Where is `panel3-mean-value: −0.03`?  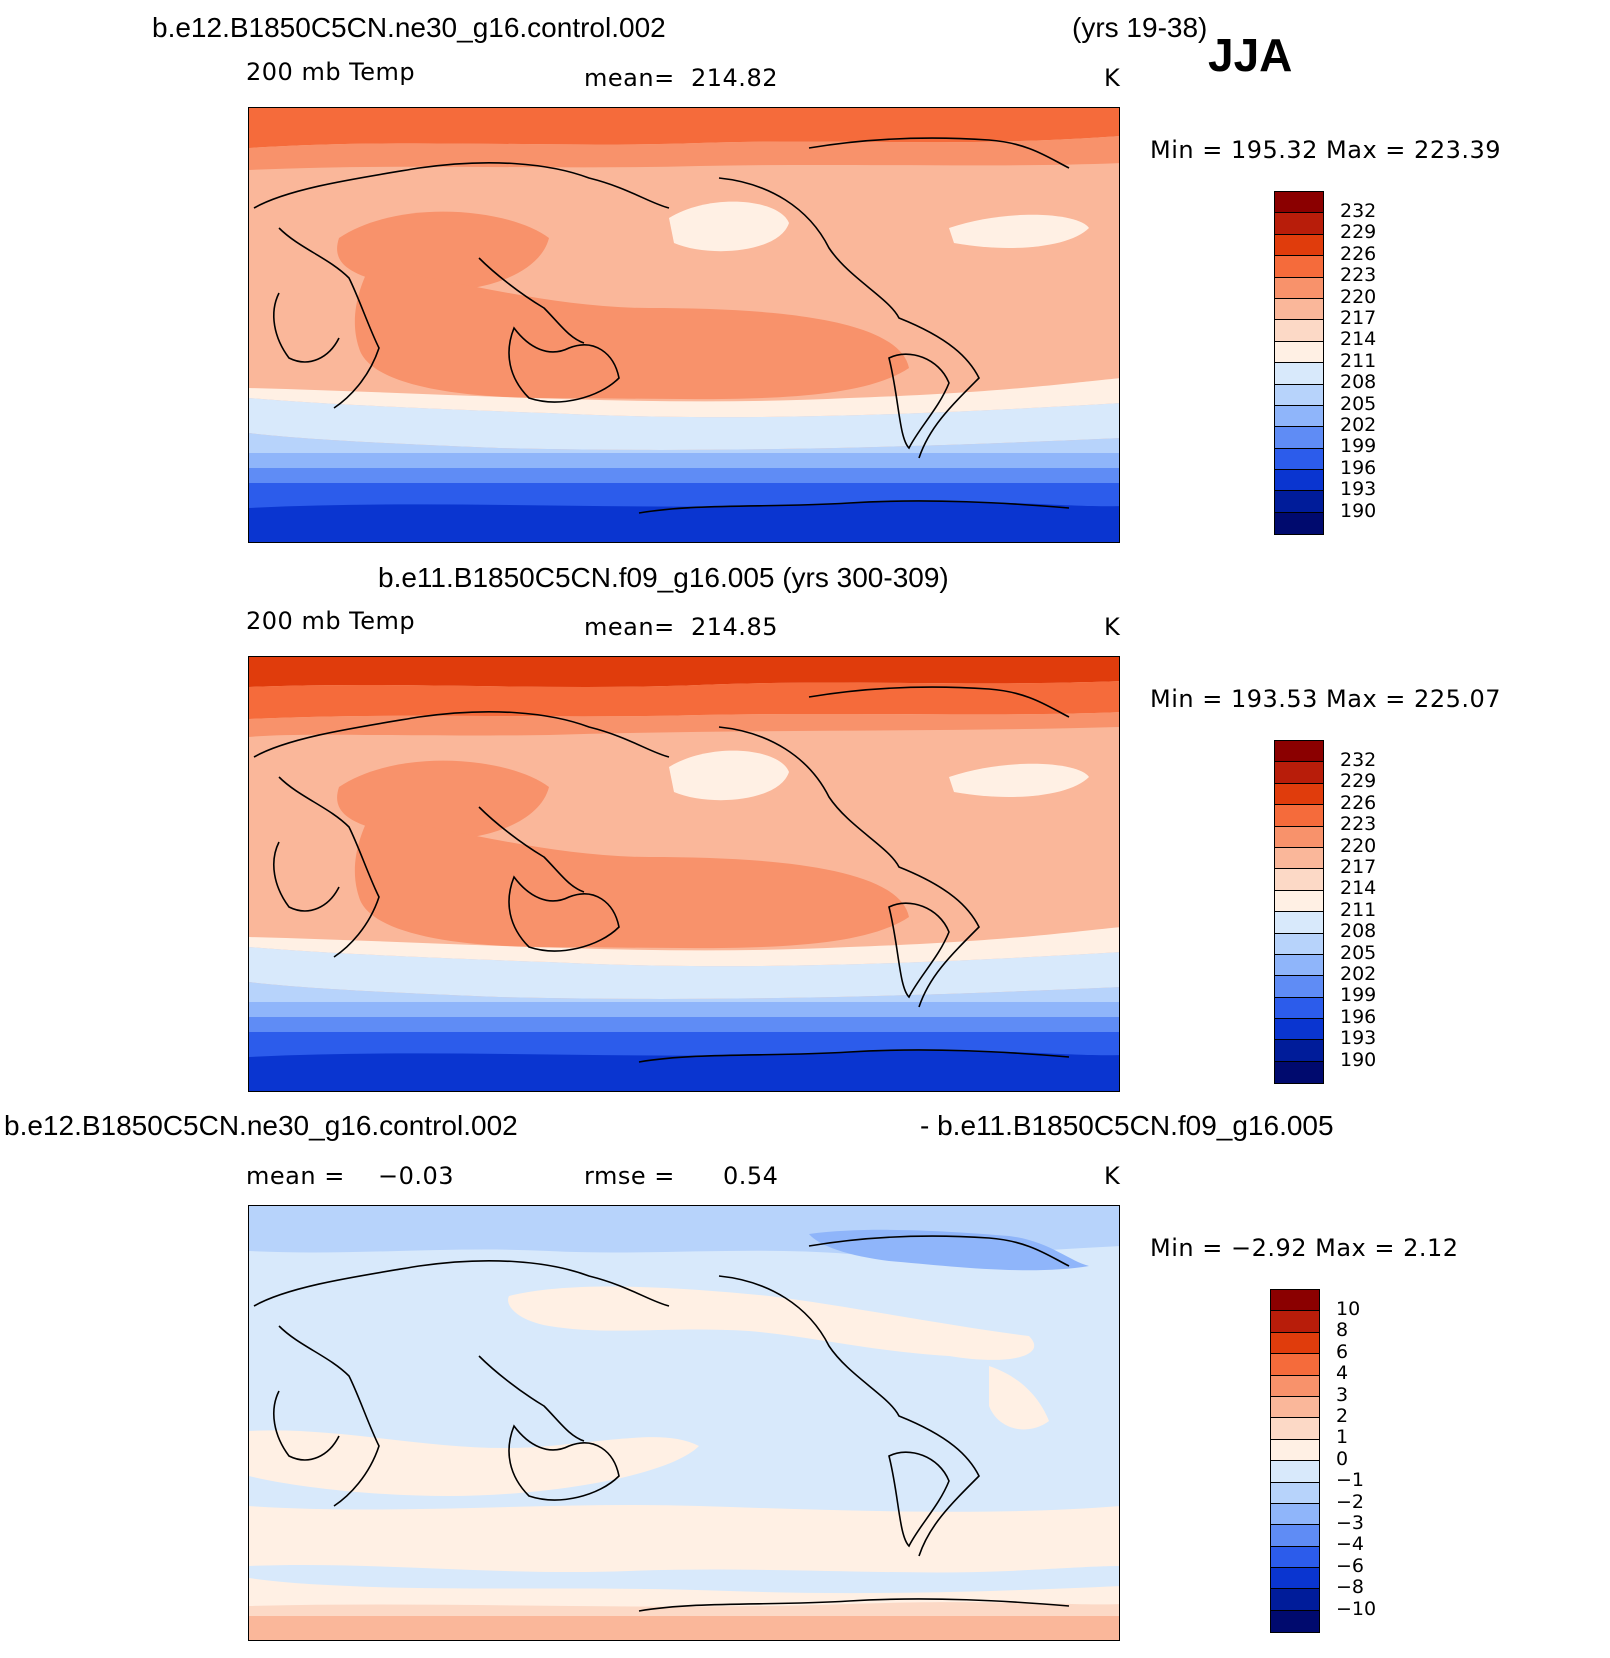 panel3-mean-value: −0.03 is located at coordinates (416, 1176).